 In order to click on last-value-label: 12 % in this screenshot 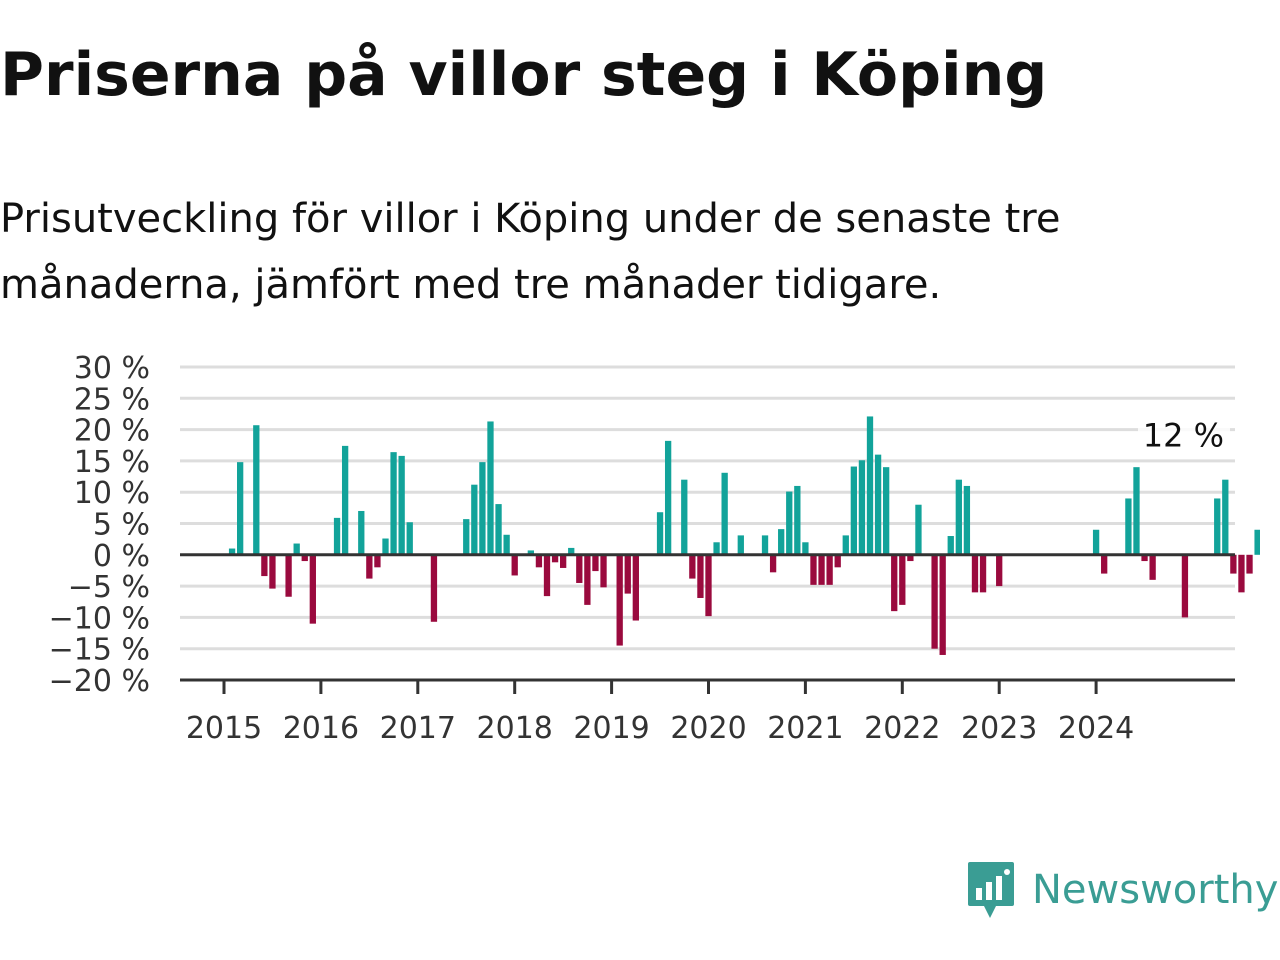, I will do `click(1183, 436)`.